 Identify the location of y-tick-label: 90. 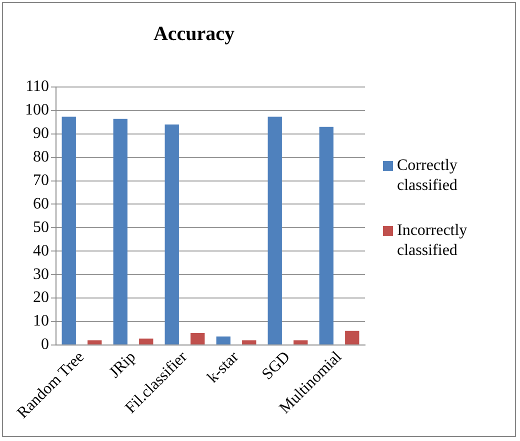
(41, 133).